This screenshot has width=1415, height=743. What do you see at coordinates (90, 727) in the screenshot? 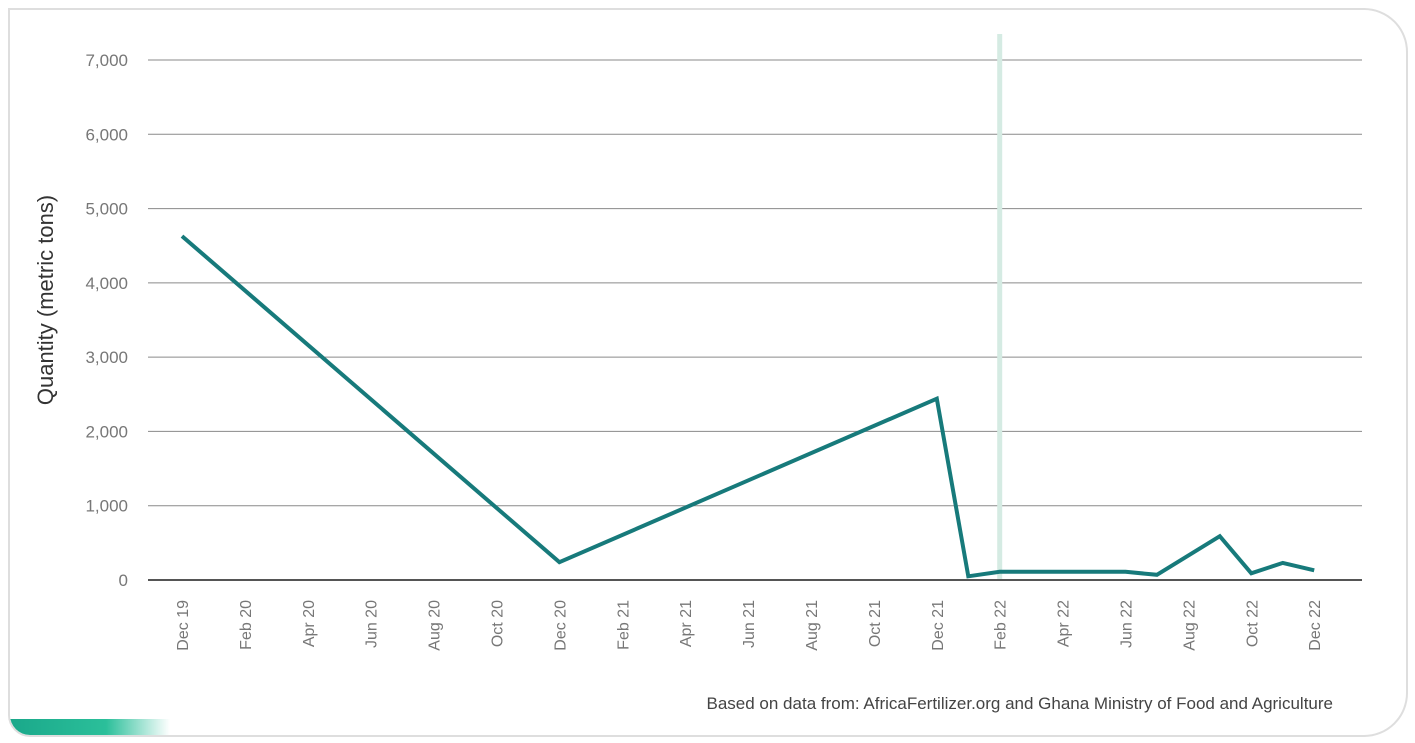
I see `accent-bar` at bounding box center [90, 727].